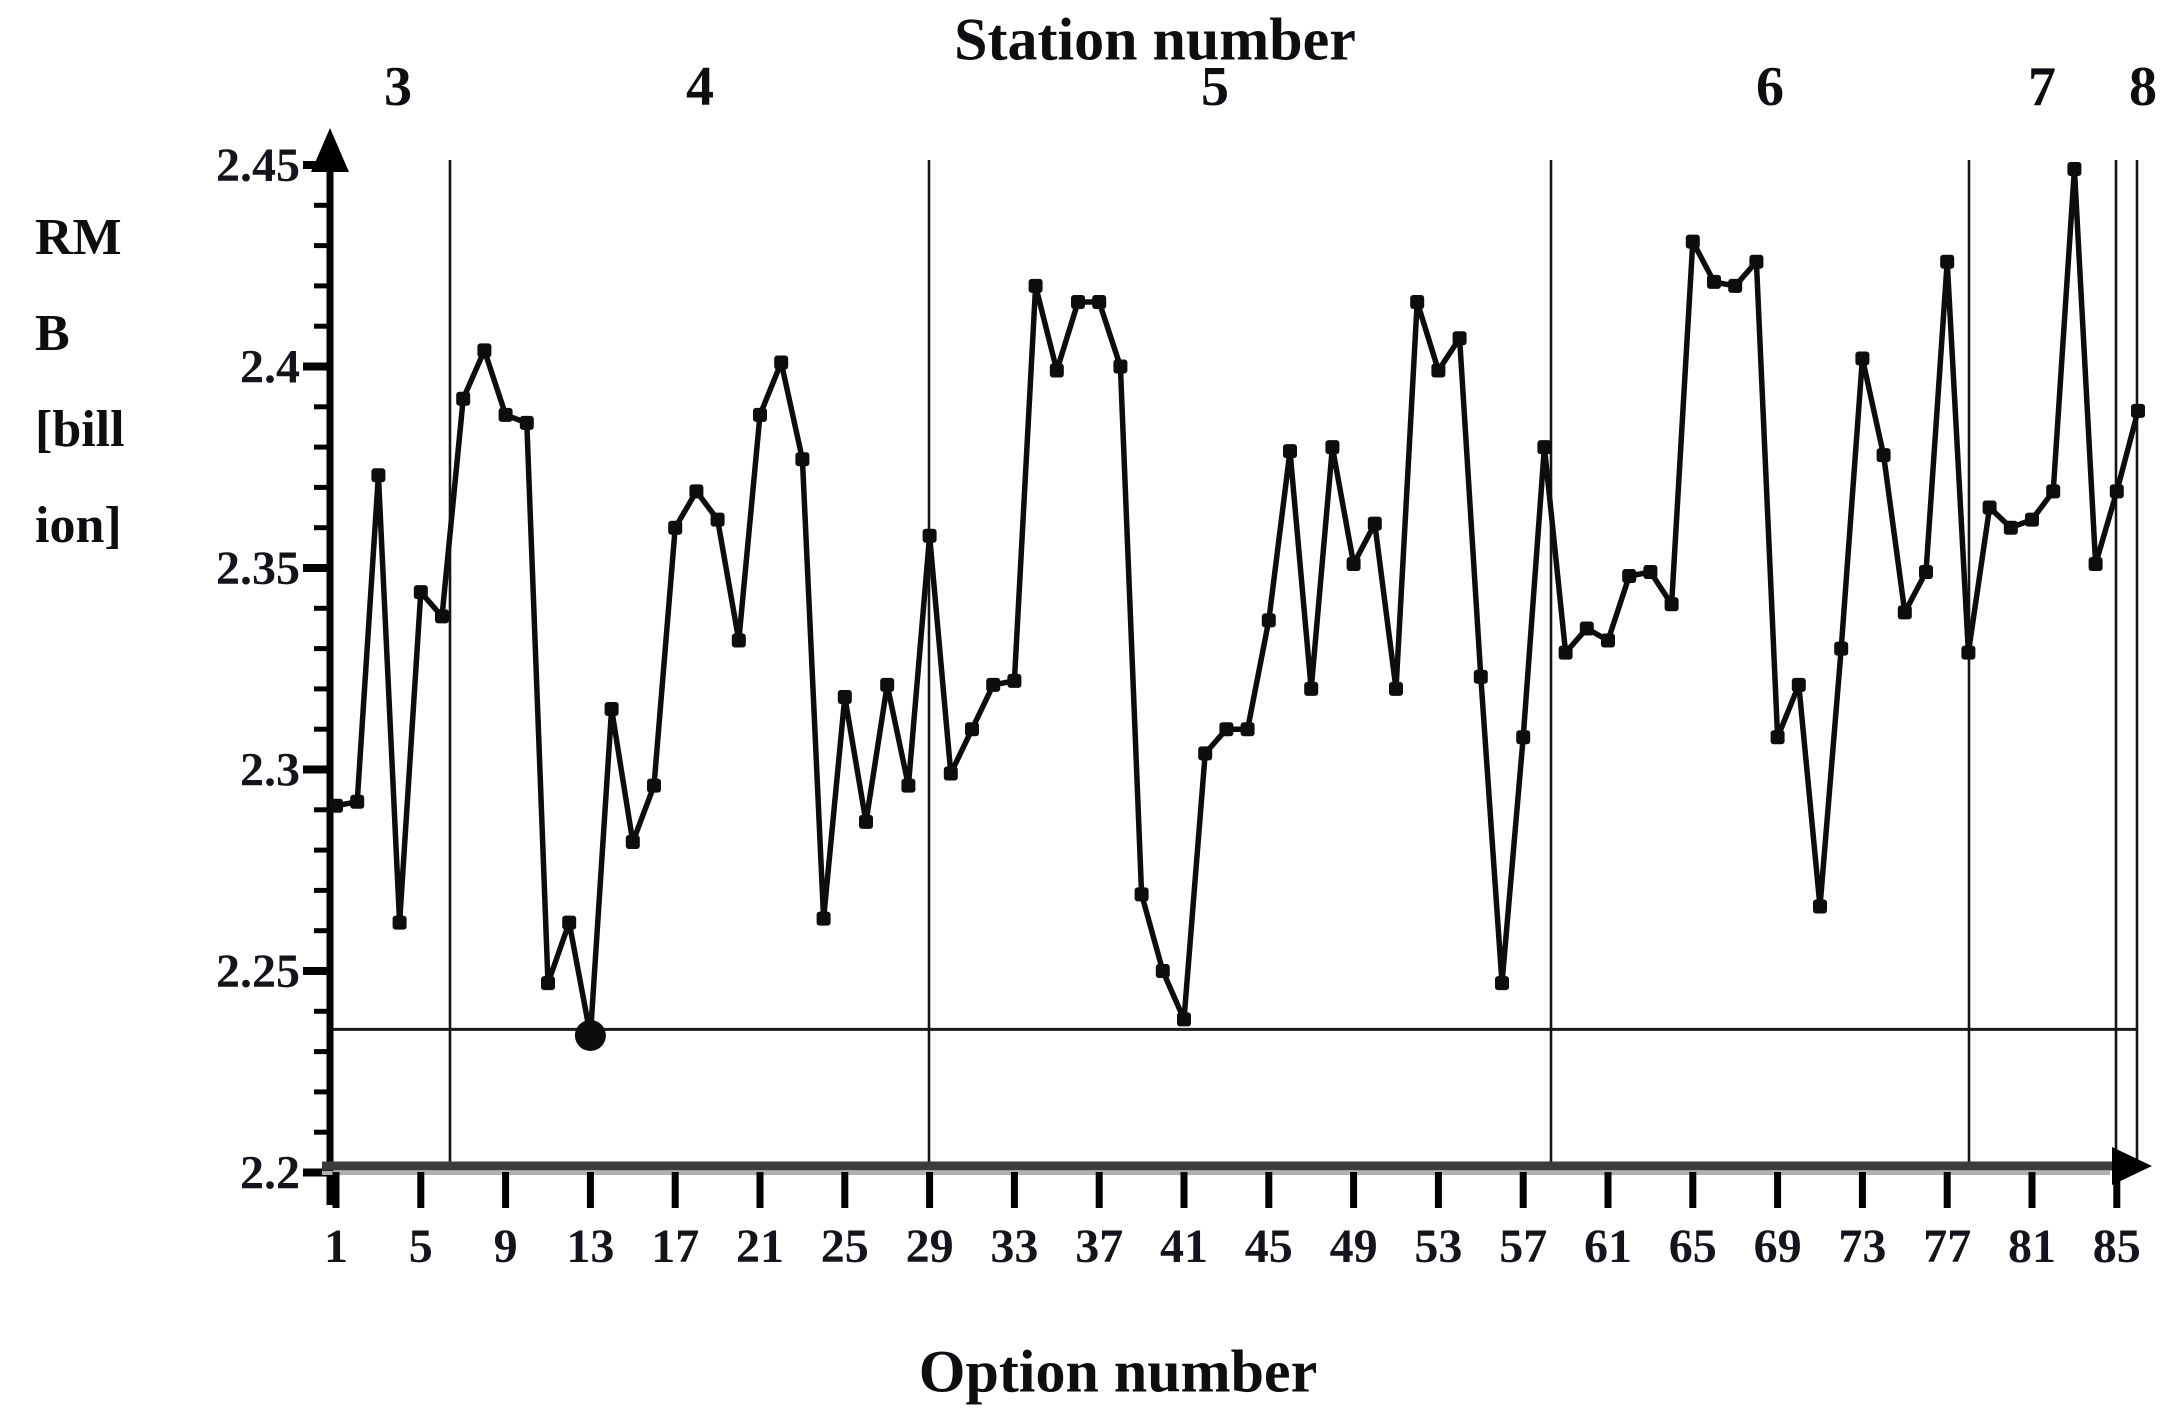 This screenshot has height=1413, width=2175. What do you see at coordinates (700, 87) in the screenshot?
I see `station-label: 4` at bounding box center [700, 87].